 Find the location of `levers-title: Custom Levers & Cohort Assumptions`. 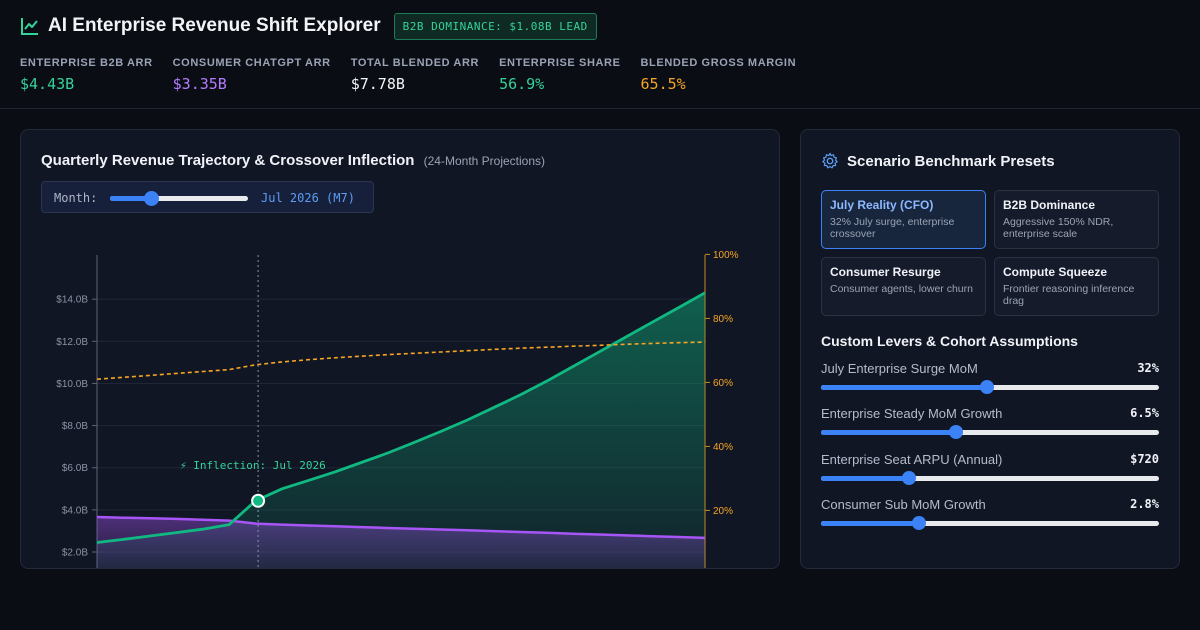

levers-title: Custom Levers & Cohort Assumptions is located at coordinates (949, 341).